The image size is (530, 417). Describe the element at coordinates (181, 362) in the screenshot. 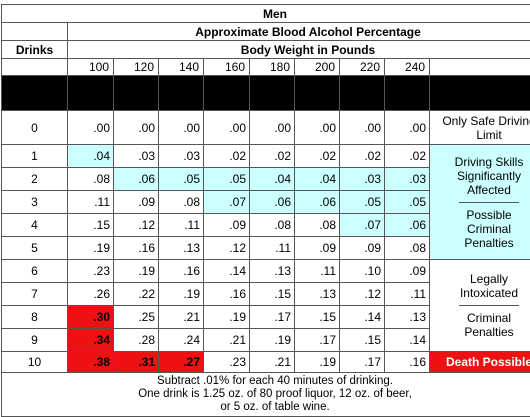

I see `bac-value: .27` at that location.